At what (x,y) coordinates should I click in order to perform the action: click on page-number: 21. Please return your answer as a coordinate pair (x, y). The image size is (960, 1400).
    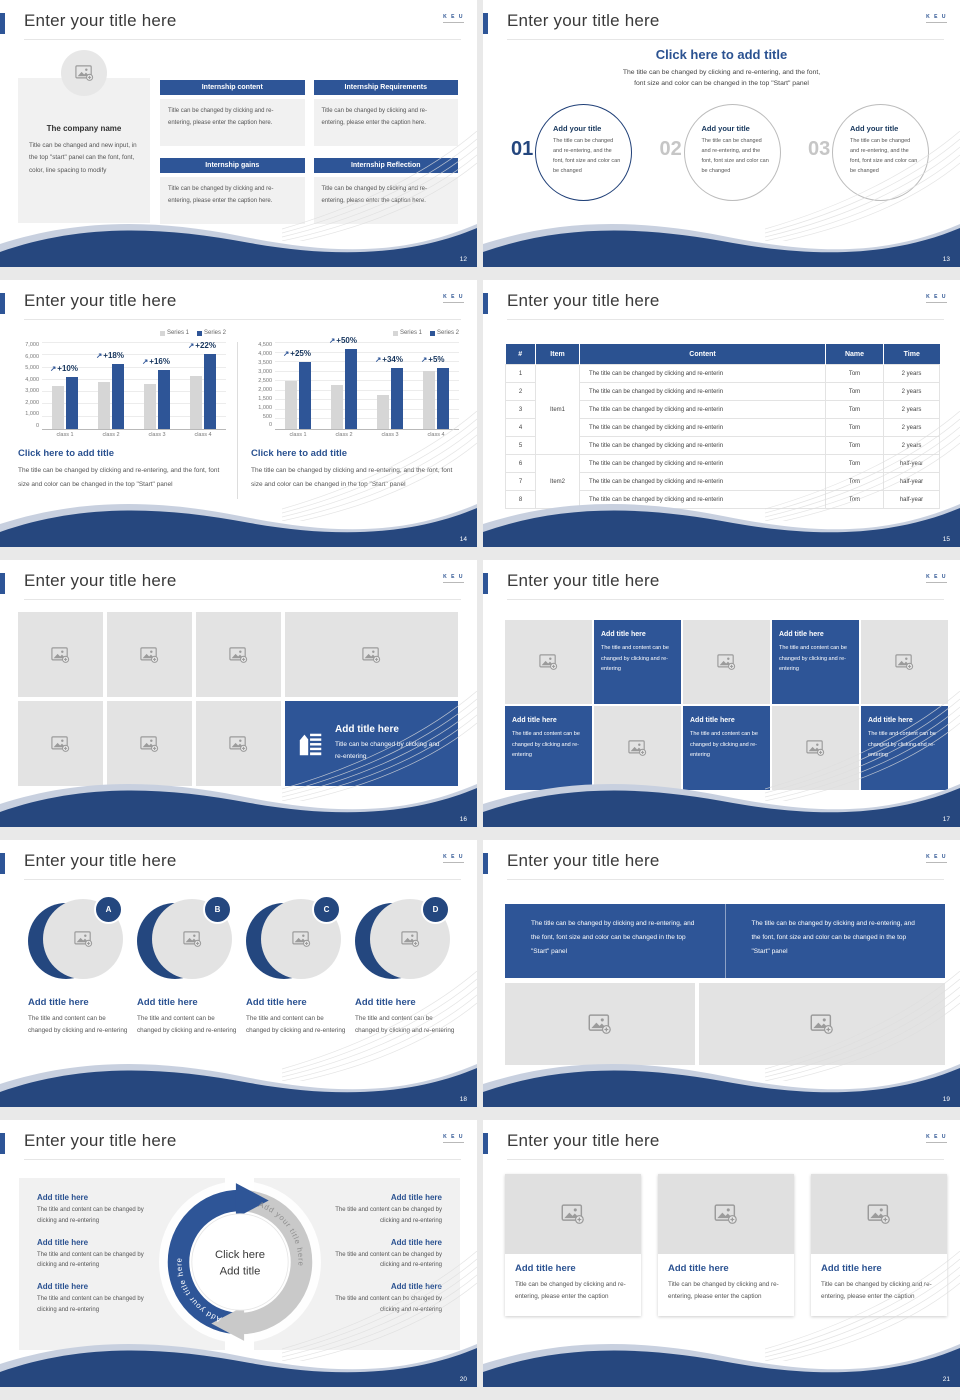
    Looking at the image, I should click on (946, 1379).